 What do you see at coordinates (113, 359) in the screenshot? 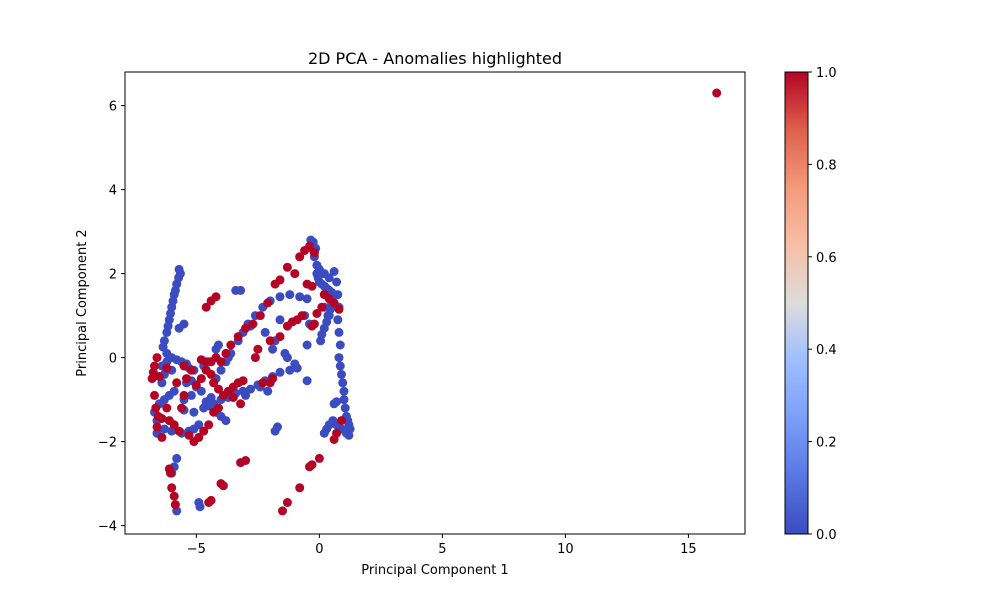
I see `y-tick-label: 0` at bounding box center [113, 359].